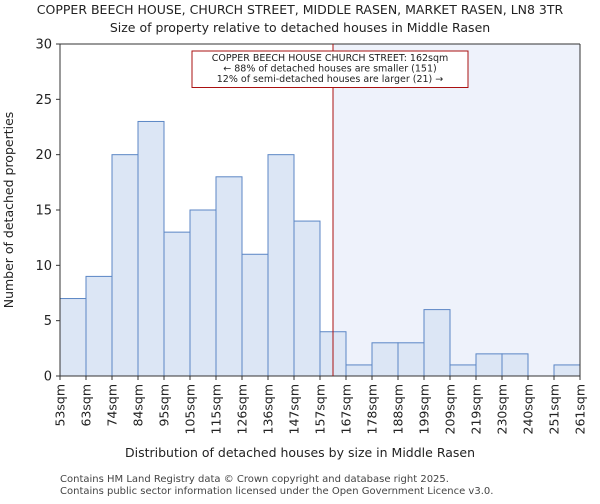 The image size is (600, 504). I want to click on bar-74sqm, so click(125, 265).